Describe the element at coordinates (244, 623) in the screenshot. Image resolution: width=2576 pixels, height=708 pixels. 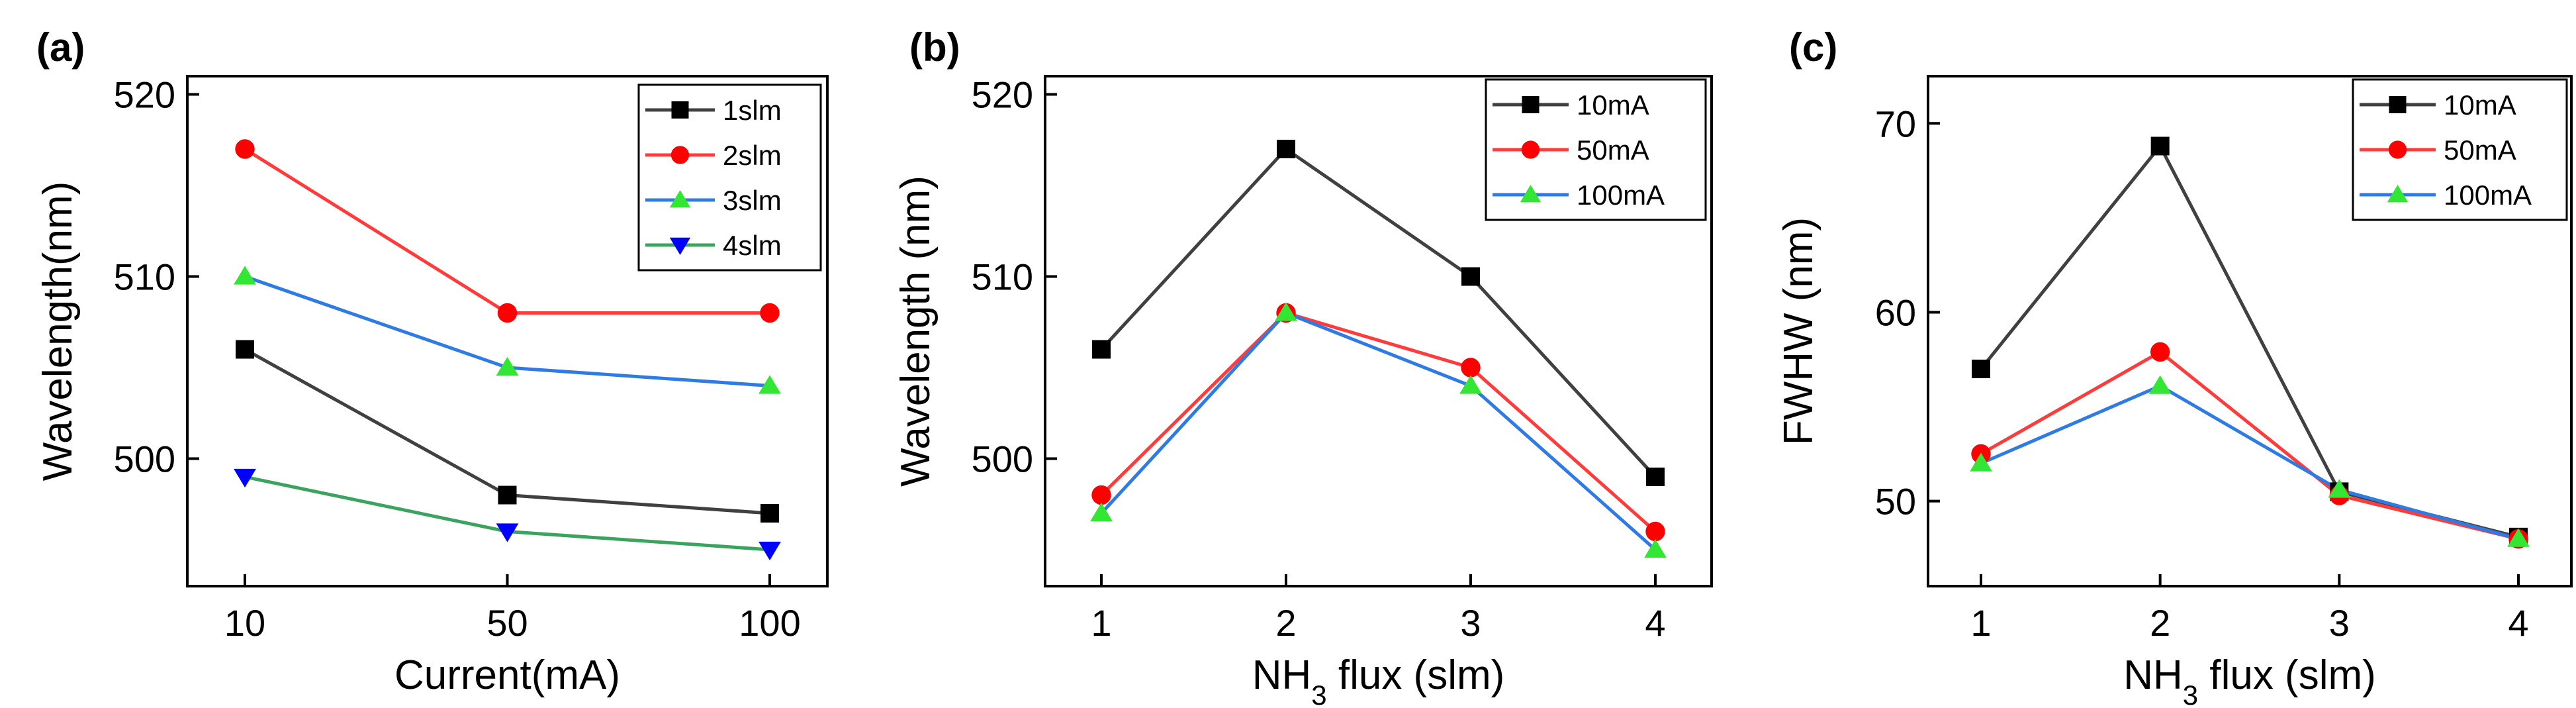
I see `x-tick-label: 10` at that location.